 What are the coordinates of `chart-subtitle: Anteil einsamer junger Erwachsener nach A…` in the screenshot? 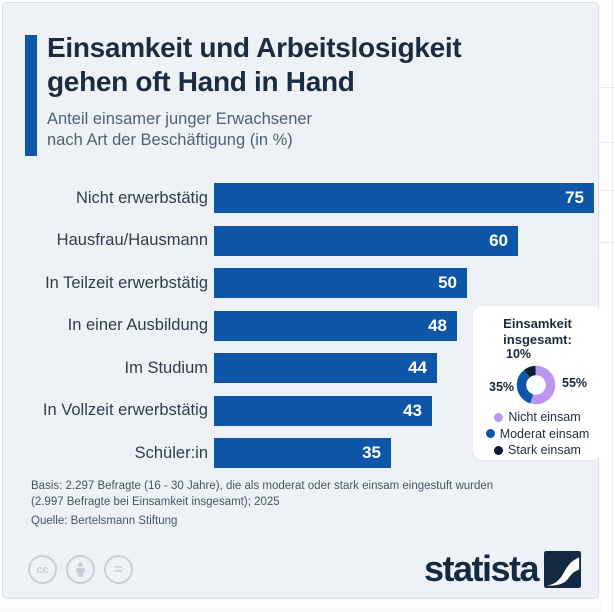 It's located at (319, 130).